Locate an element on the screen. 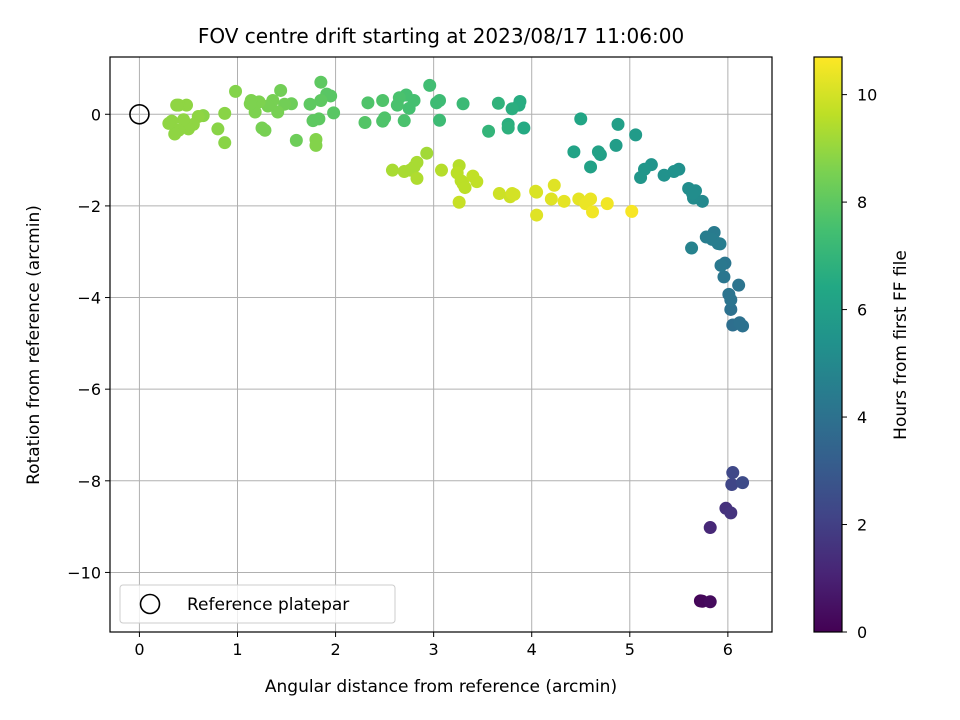 The width and height of the screenshot is (960, 720). y-tick-label: −10 is located at coordinates (84, 572).